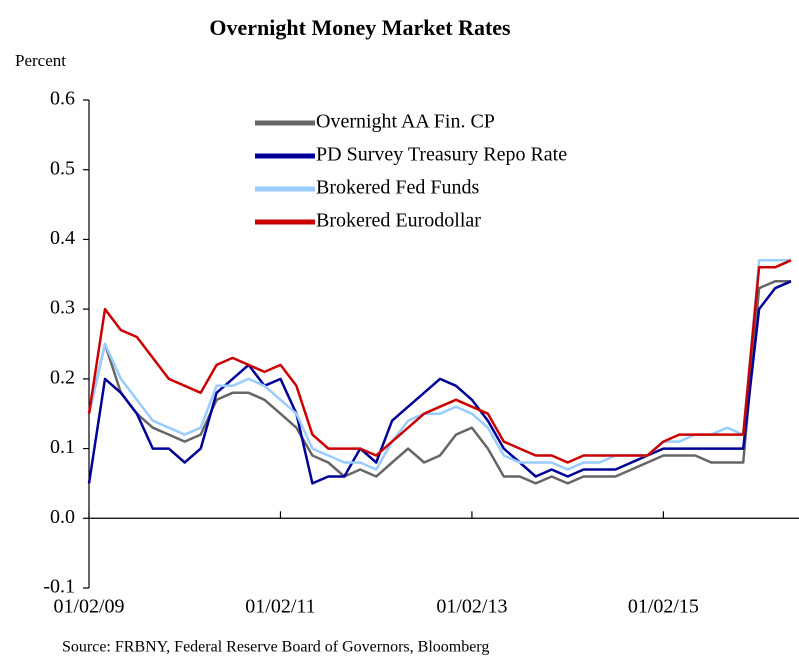 This screenshot has height=660, width=799. Describe the element at coordinates (59, 587) in the screenshot. I see `y-tick-label: -0.1` at that location.